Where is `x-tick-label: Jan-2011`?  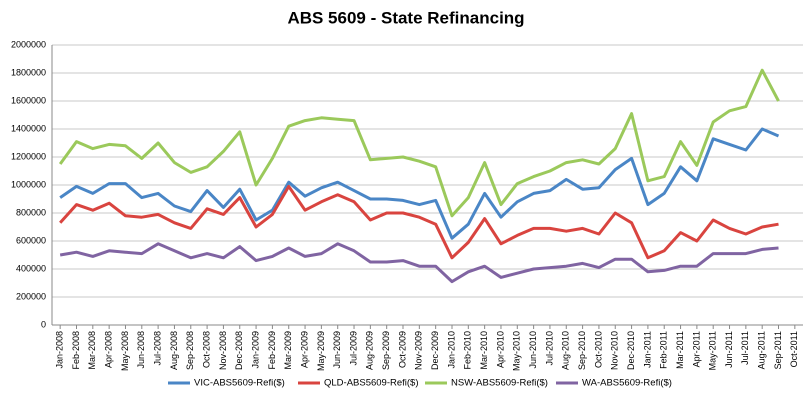 x-tick-label: Jan-2011 is located at coordinates (647, 349).